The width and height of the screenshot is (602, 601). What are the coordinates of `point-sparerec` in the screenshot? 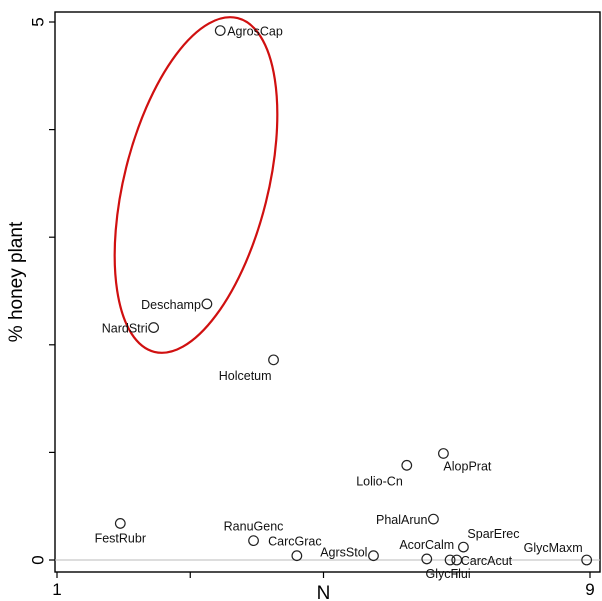 It's located at (463, 547).